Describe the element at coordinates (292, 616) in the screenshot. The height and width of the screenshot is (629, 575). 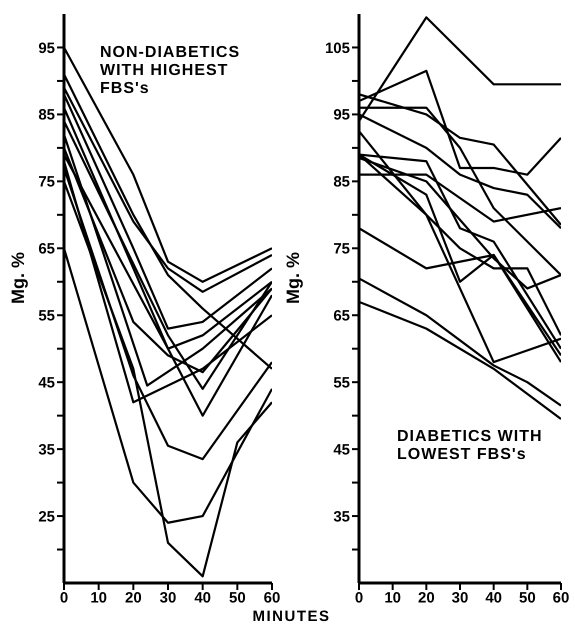
I see `x-axis-title: MINUTES` at that location.